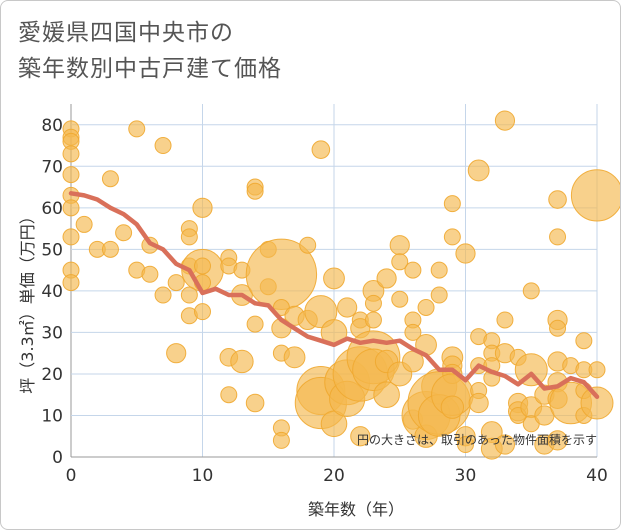  What do you see at coordinates (52, 375) in the screenshot?
I see `y-tick-label: 20` at bounding box center [52, 375].